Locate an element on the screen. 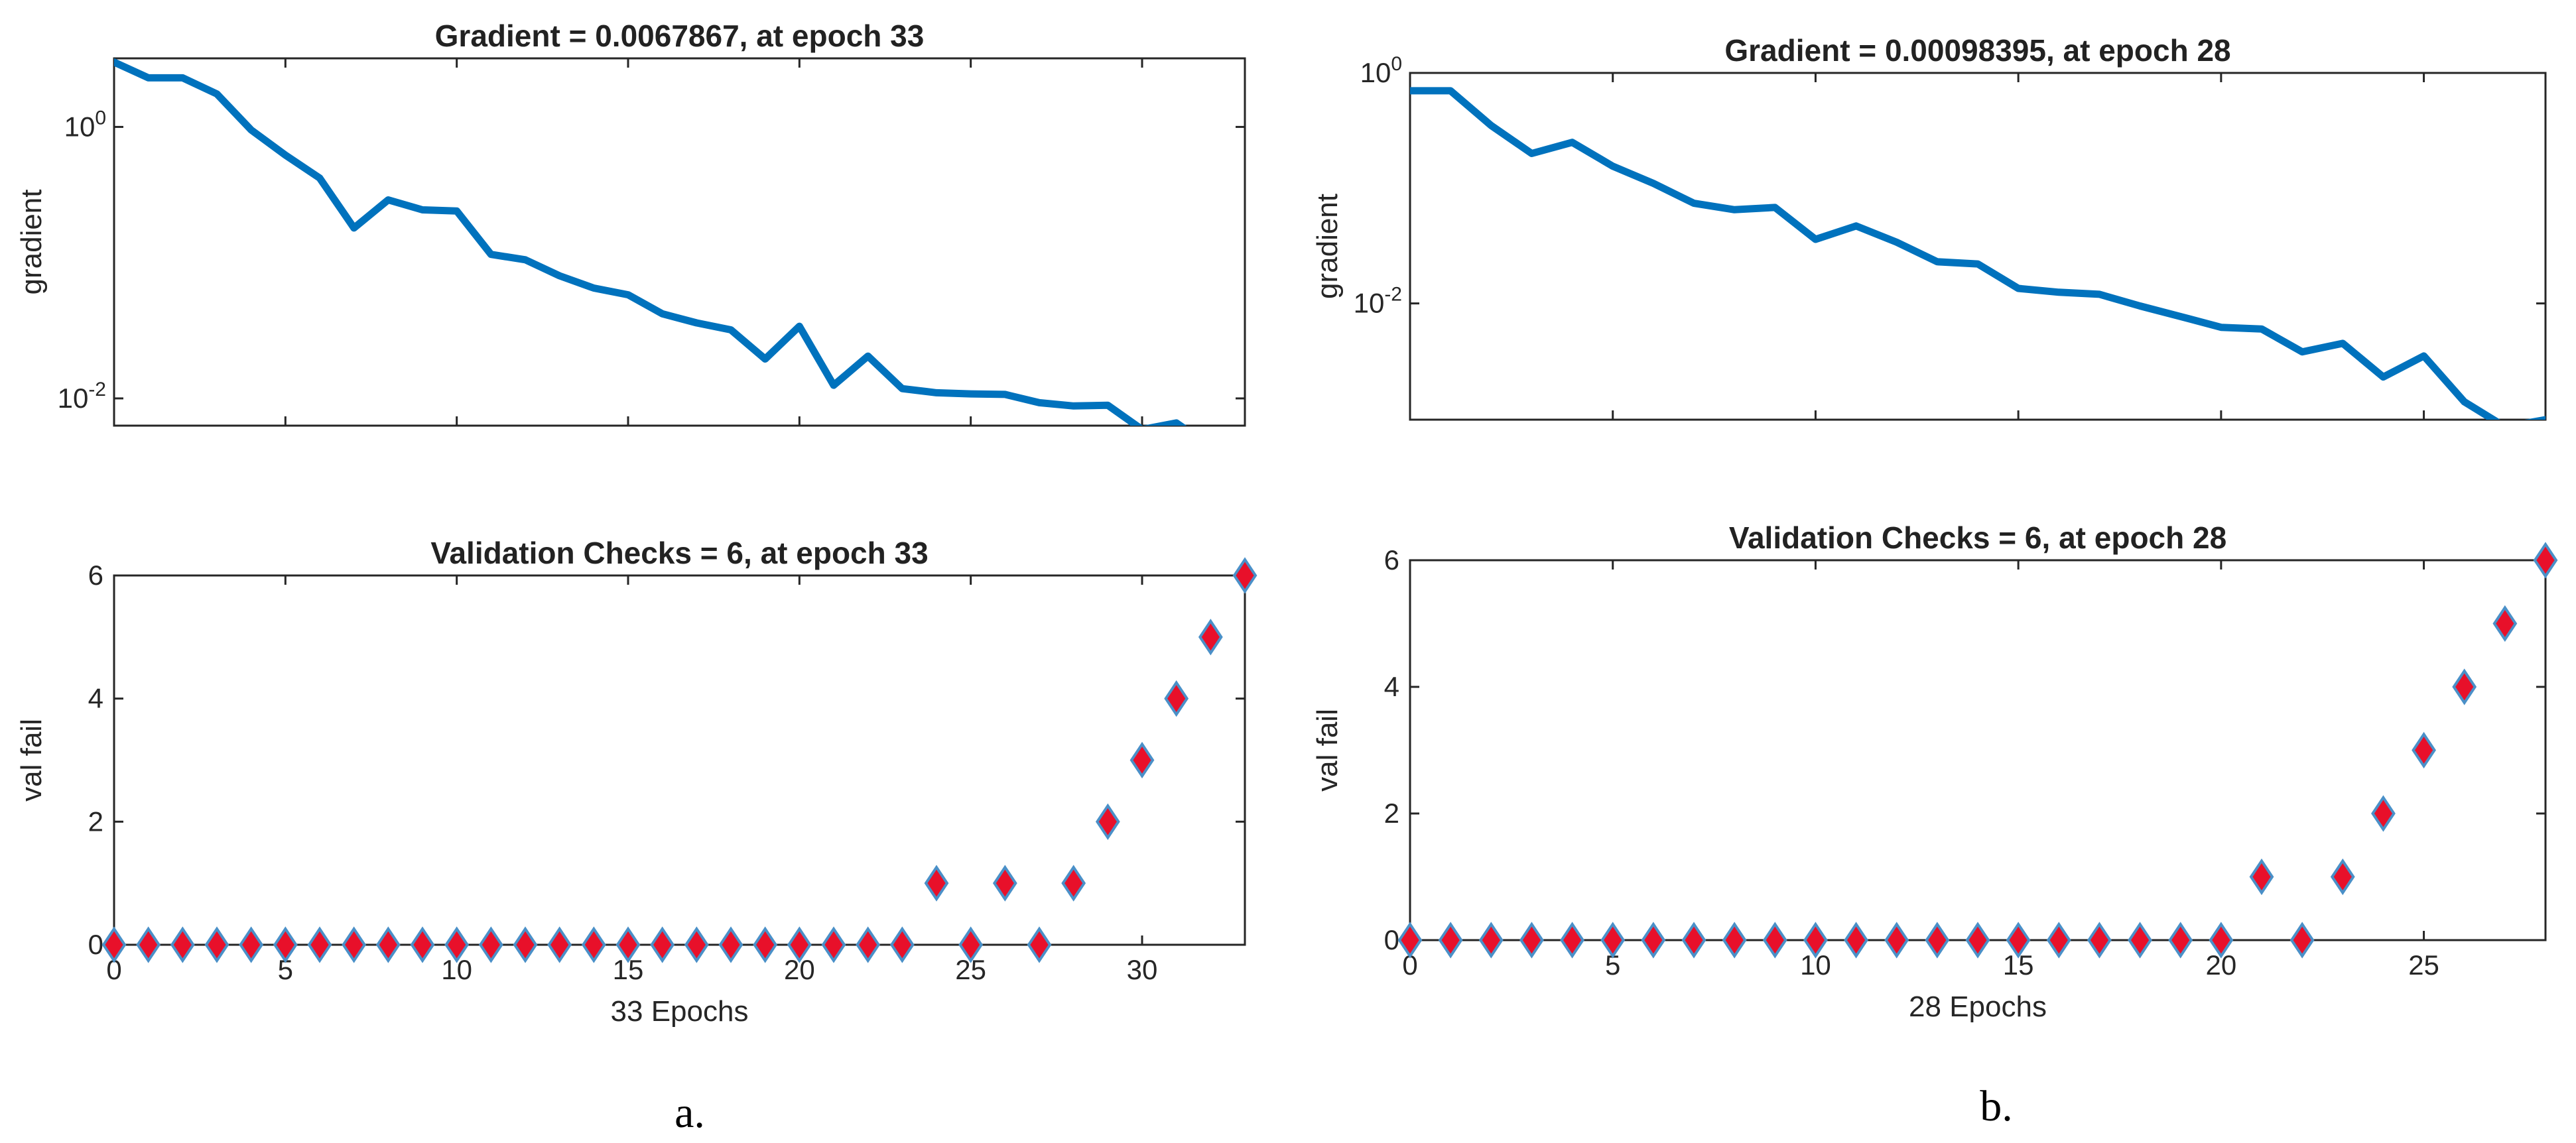 This screenshot has height=1143, width=2576. panel-label: a. is located at coordinates (690, 1113).